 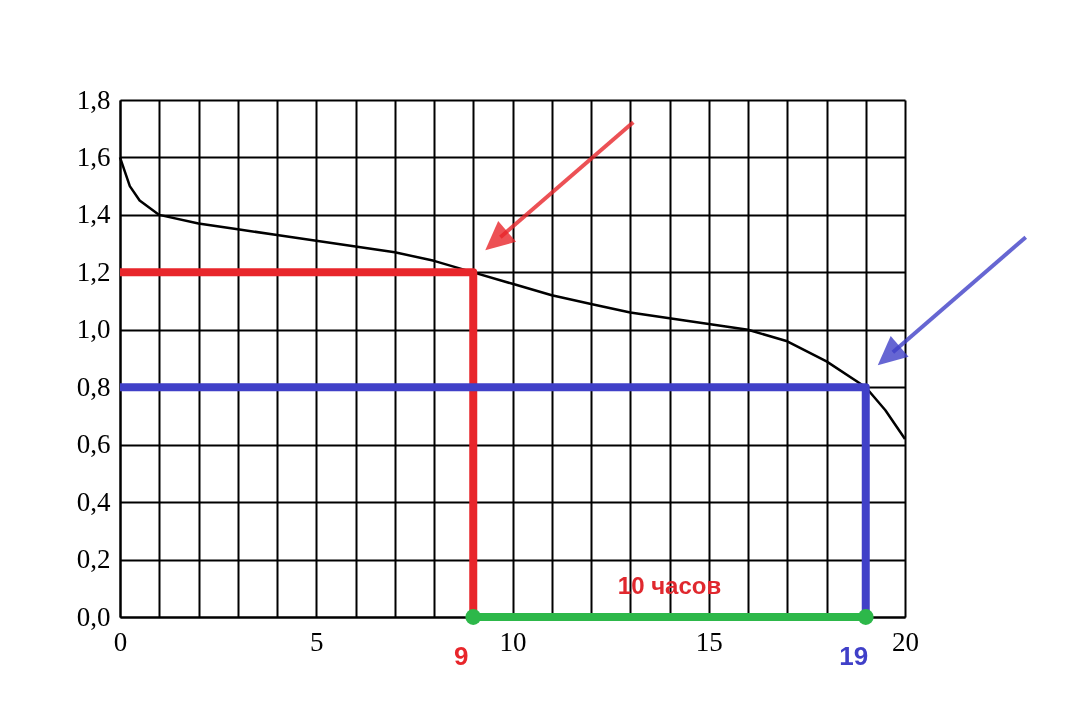 I want to click on annotation: 19, so click(x=854, y=656).